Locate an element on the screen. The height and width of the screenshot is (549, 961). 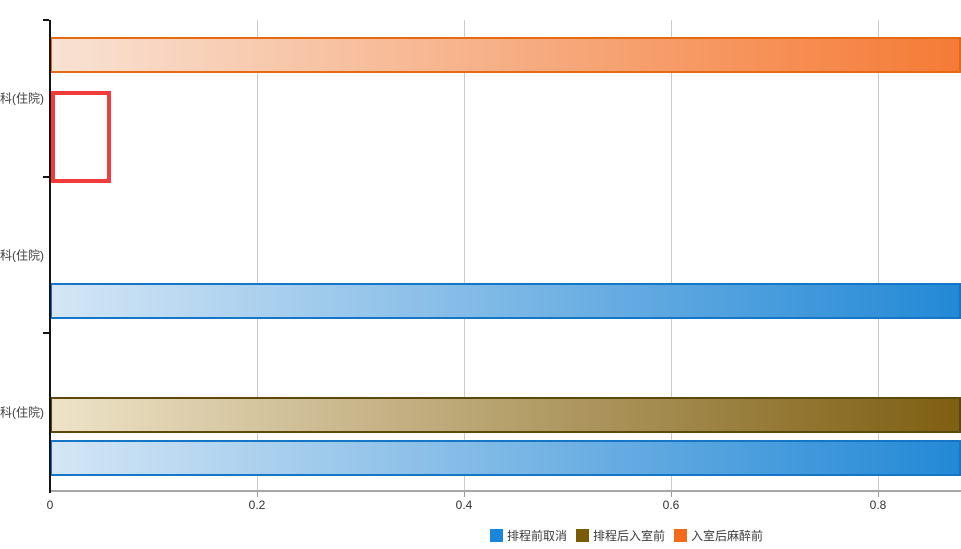
legend: 排程前取消 排程后入室前 入室后麻醉前 is located at coordinates (626, 535).